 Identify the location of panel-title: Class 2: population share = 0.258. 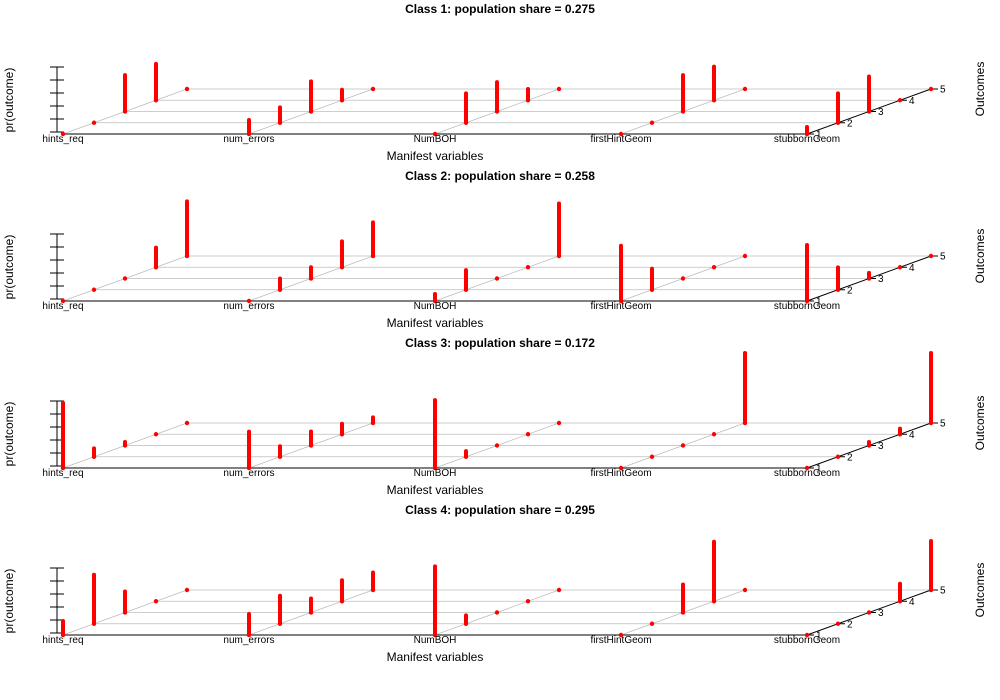
(500, 176).